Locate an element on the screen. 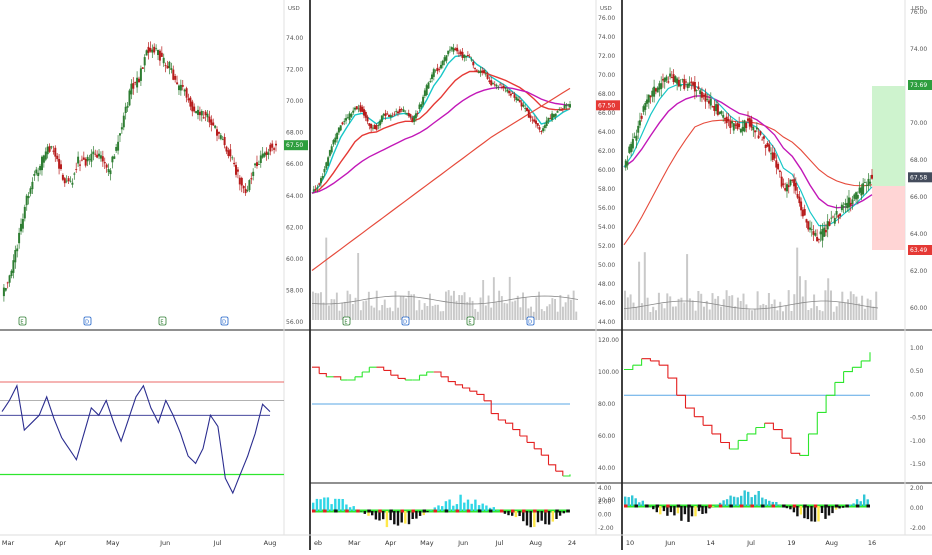  price-tick-label: 46.00 is located at coordinates (606, 303).